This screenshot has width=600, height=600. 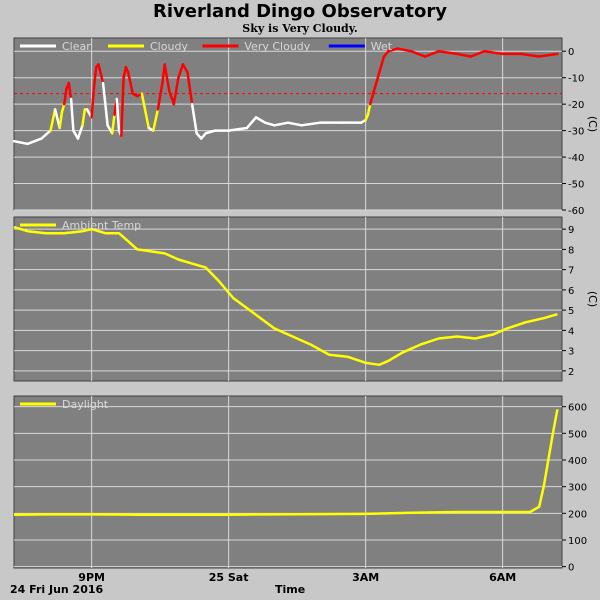 I want to click on panel-daylight-ytick-label-3: 300, so click(x=577, y=488).